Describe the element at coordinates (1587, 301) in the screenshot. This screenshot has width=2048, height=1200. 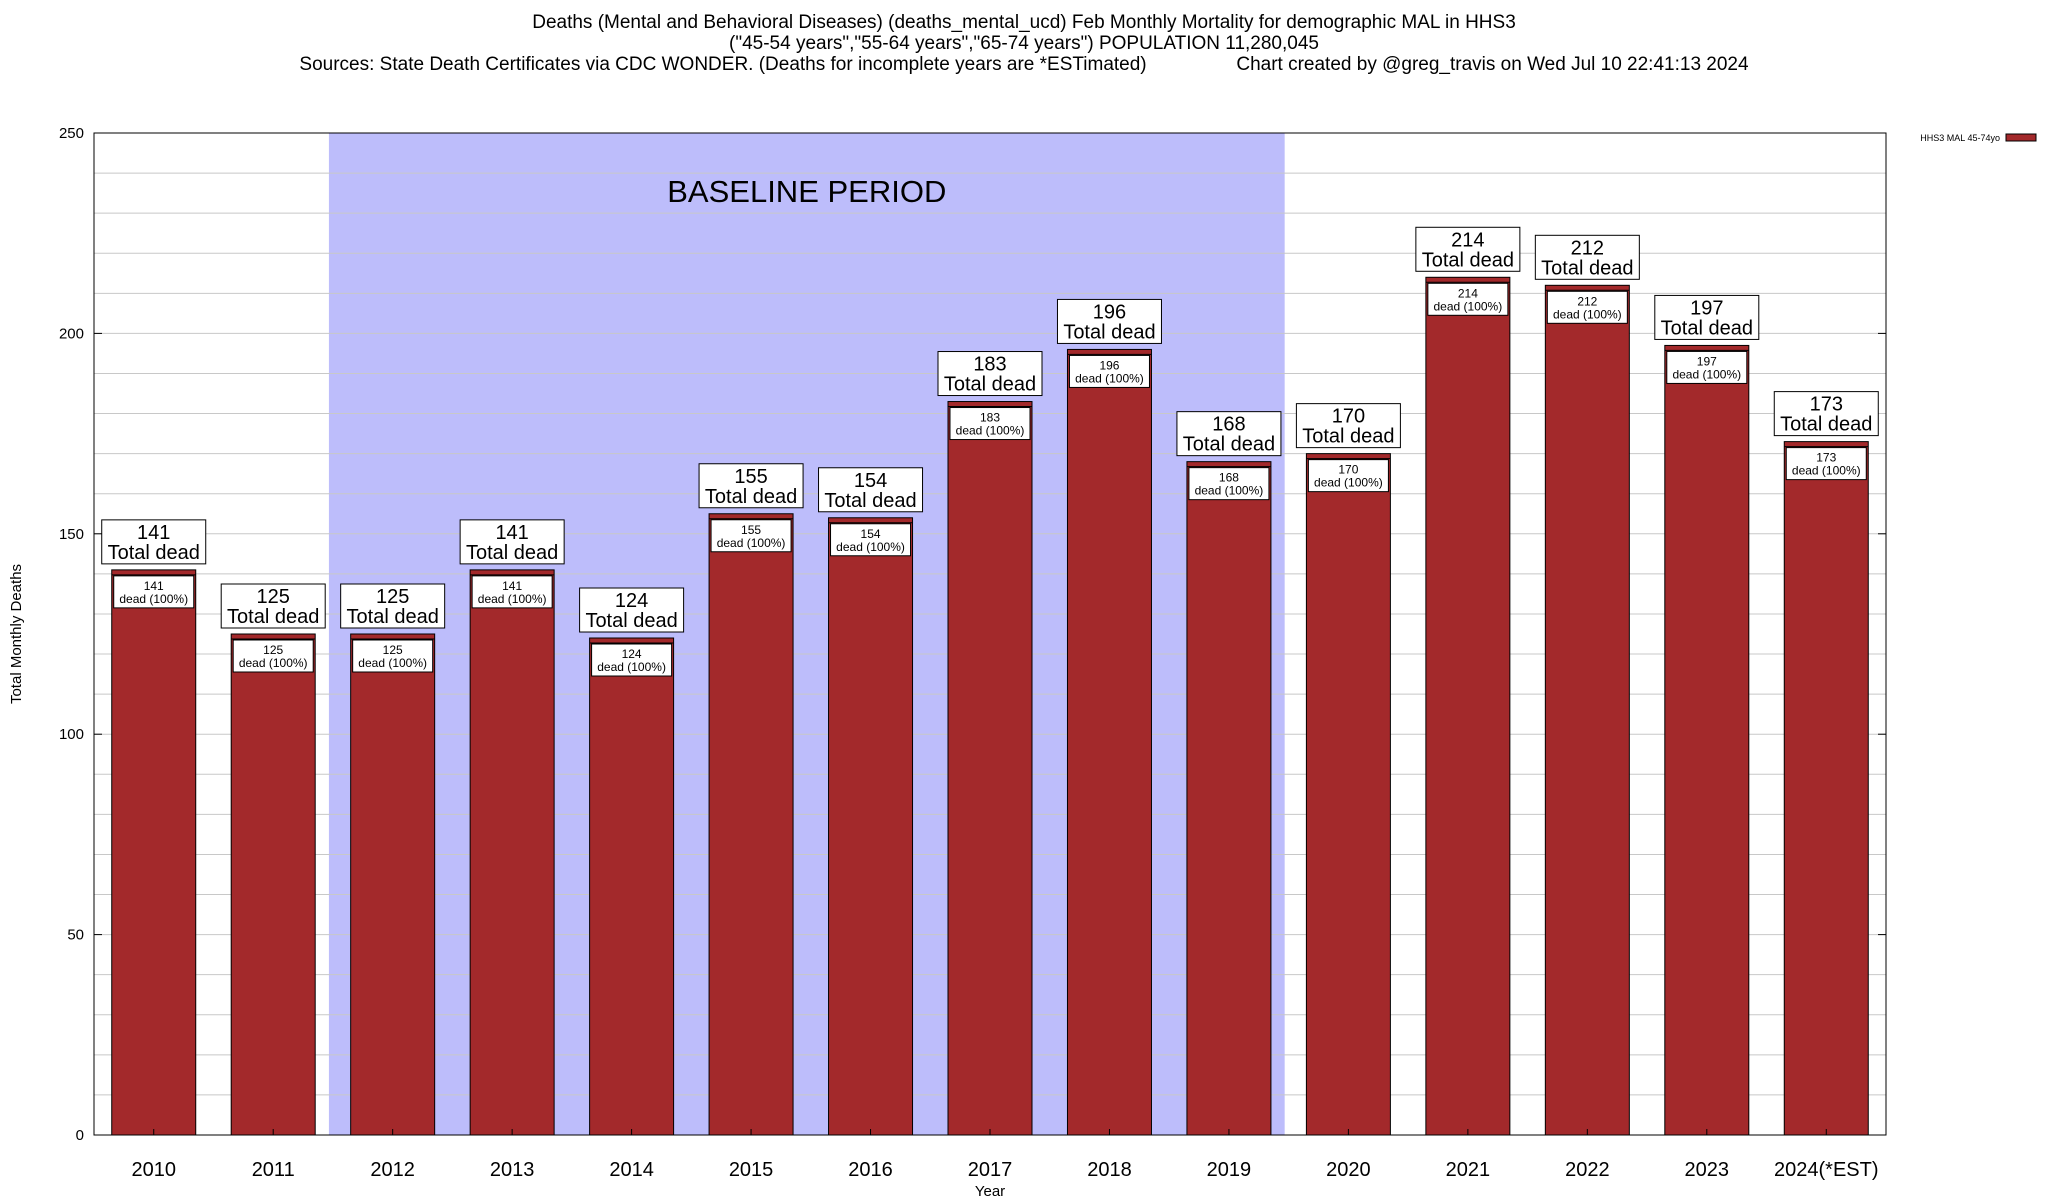
I see `bar-inner-label-value: 212` at that location.